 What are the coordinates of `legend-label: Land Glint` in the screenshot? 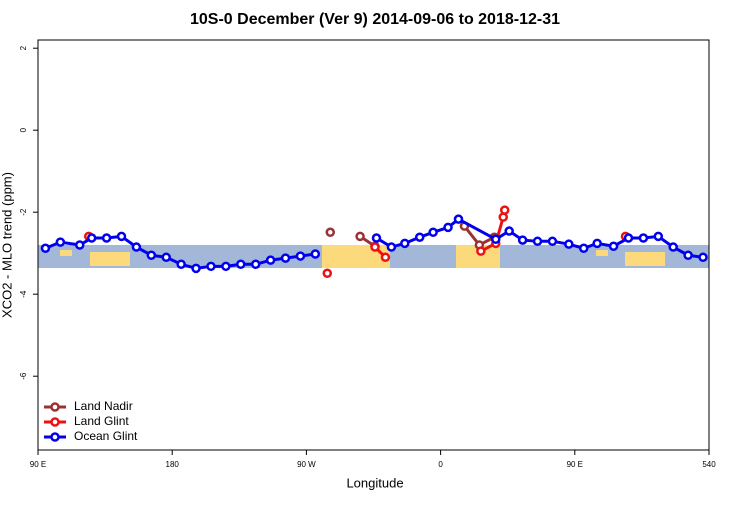 It's located at (101, 421).